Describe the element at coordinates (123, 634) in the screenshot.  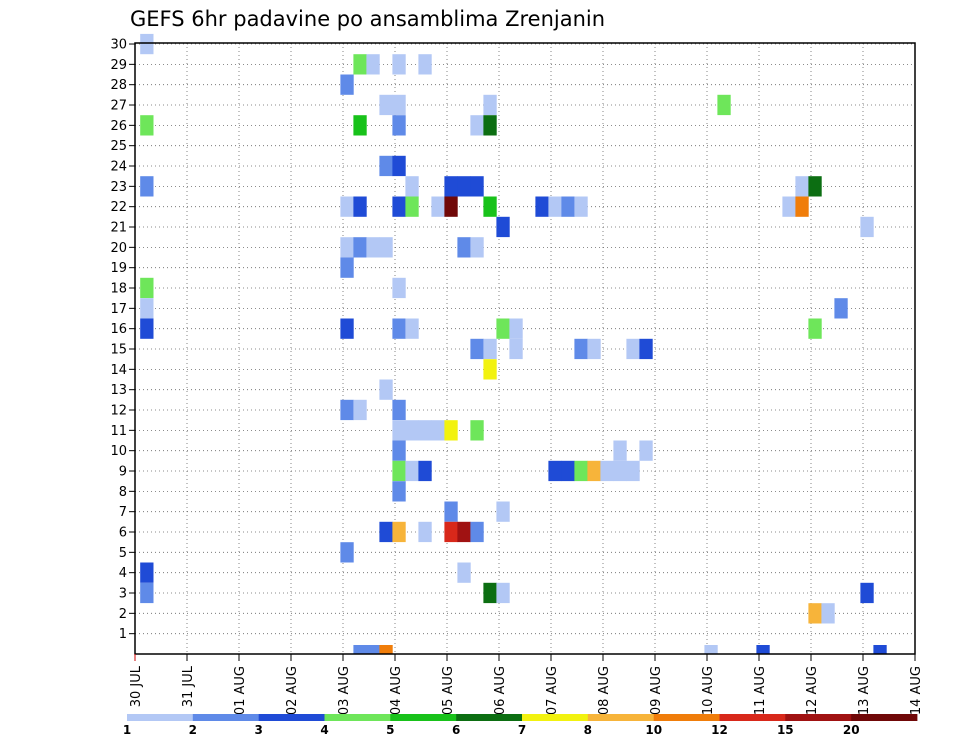
I see `y-tick-label: 1` at that location.